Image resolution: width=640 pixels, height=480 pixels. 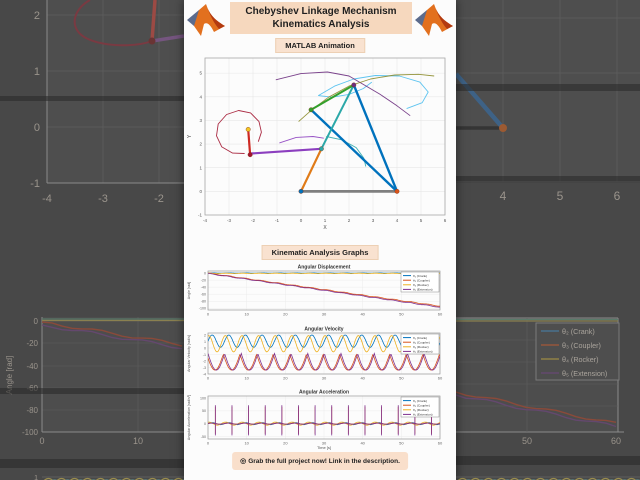 I want to click on svg-text: Angular Velocity, so click(x=323, y=330).